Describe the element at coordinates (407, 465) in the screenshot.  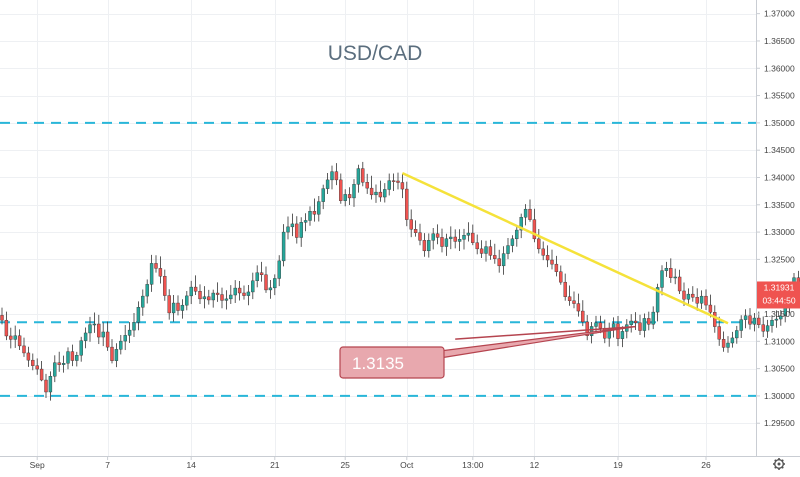
I see `x-tick-label: Oct` at that location.